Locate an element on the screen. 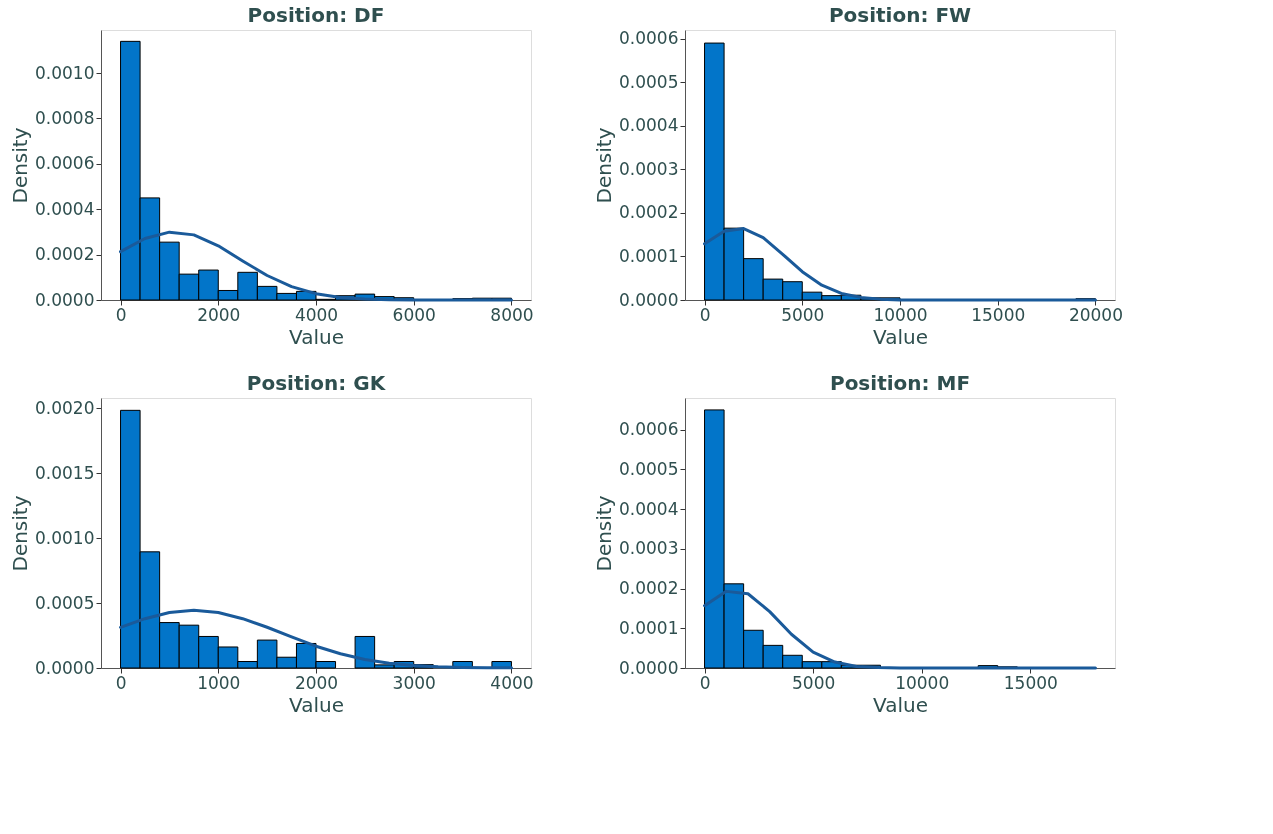 This screenshot has height=834, width=1273. y-tick-label: 0.0015 is located at coordinates (65, 472).